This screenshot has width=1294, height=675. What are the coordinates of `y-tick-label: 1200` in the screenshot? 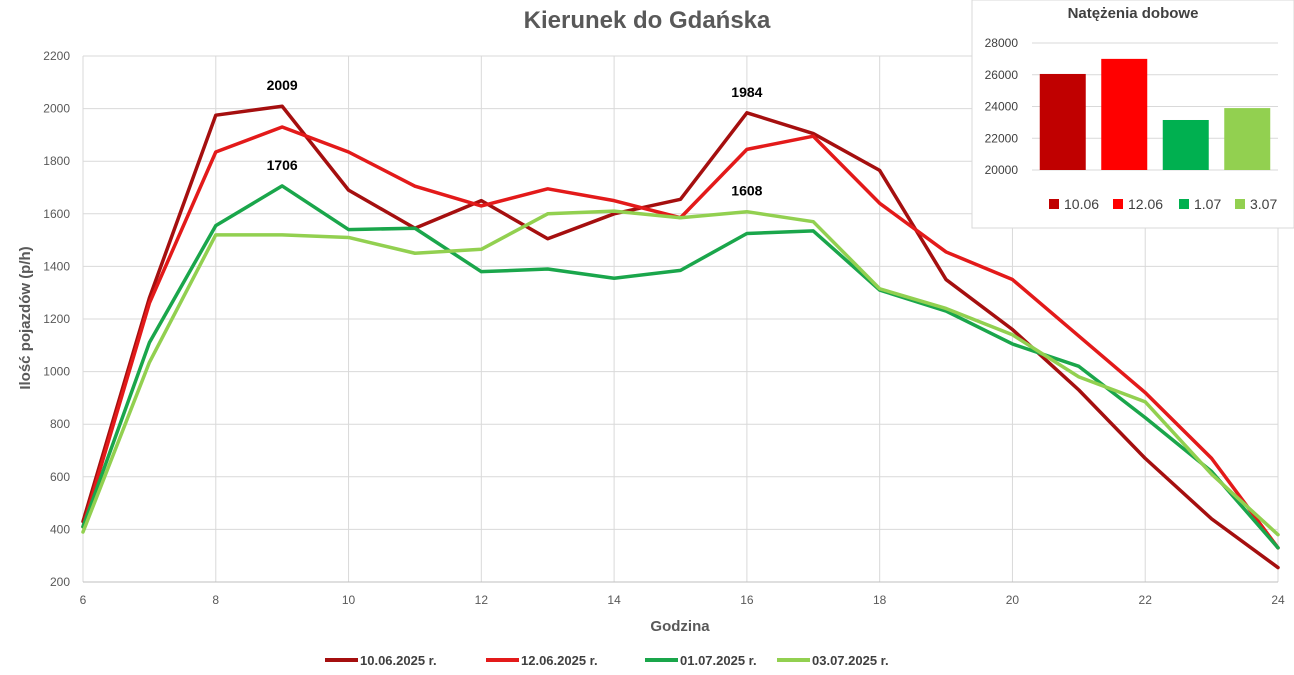 It's located at (56, 319).